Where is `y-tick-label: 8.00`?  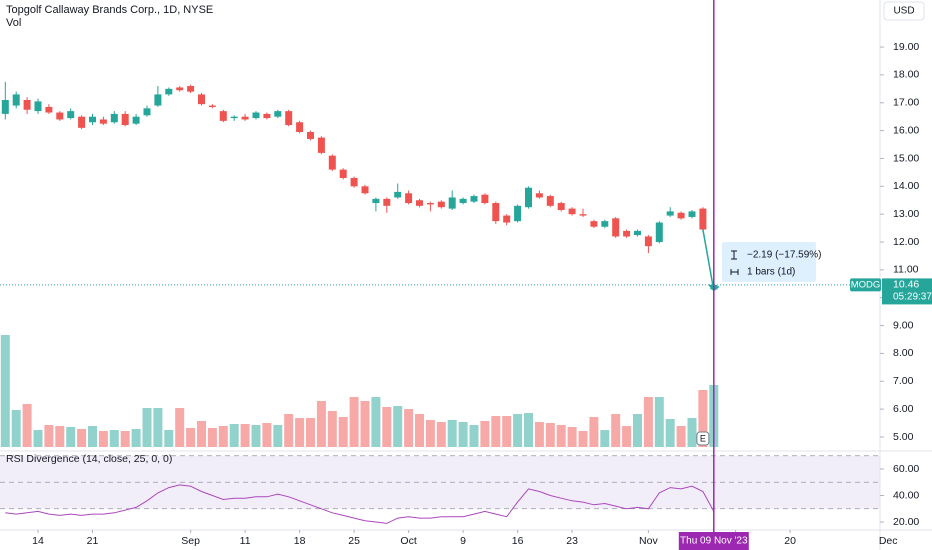 y-tick-label: 8.00 is located at coordinates (903, 353).